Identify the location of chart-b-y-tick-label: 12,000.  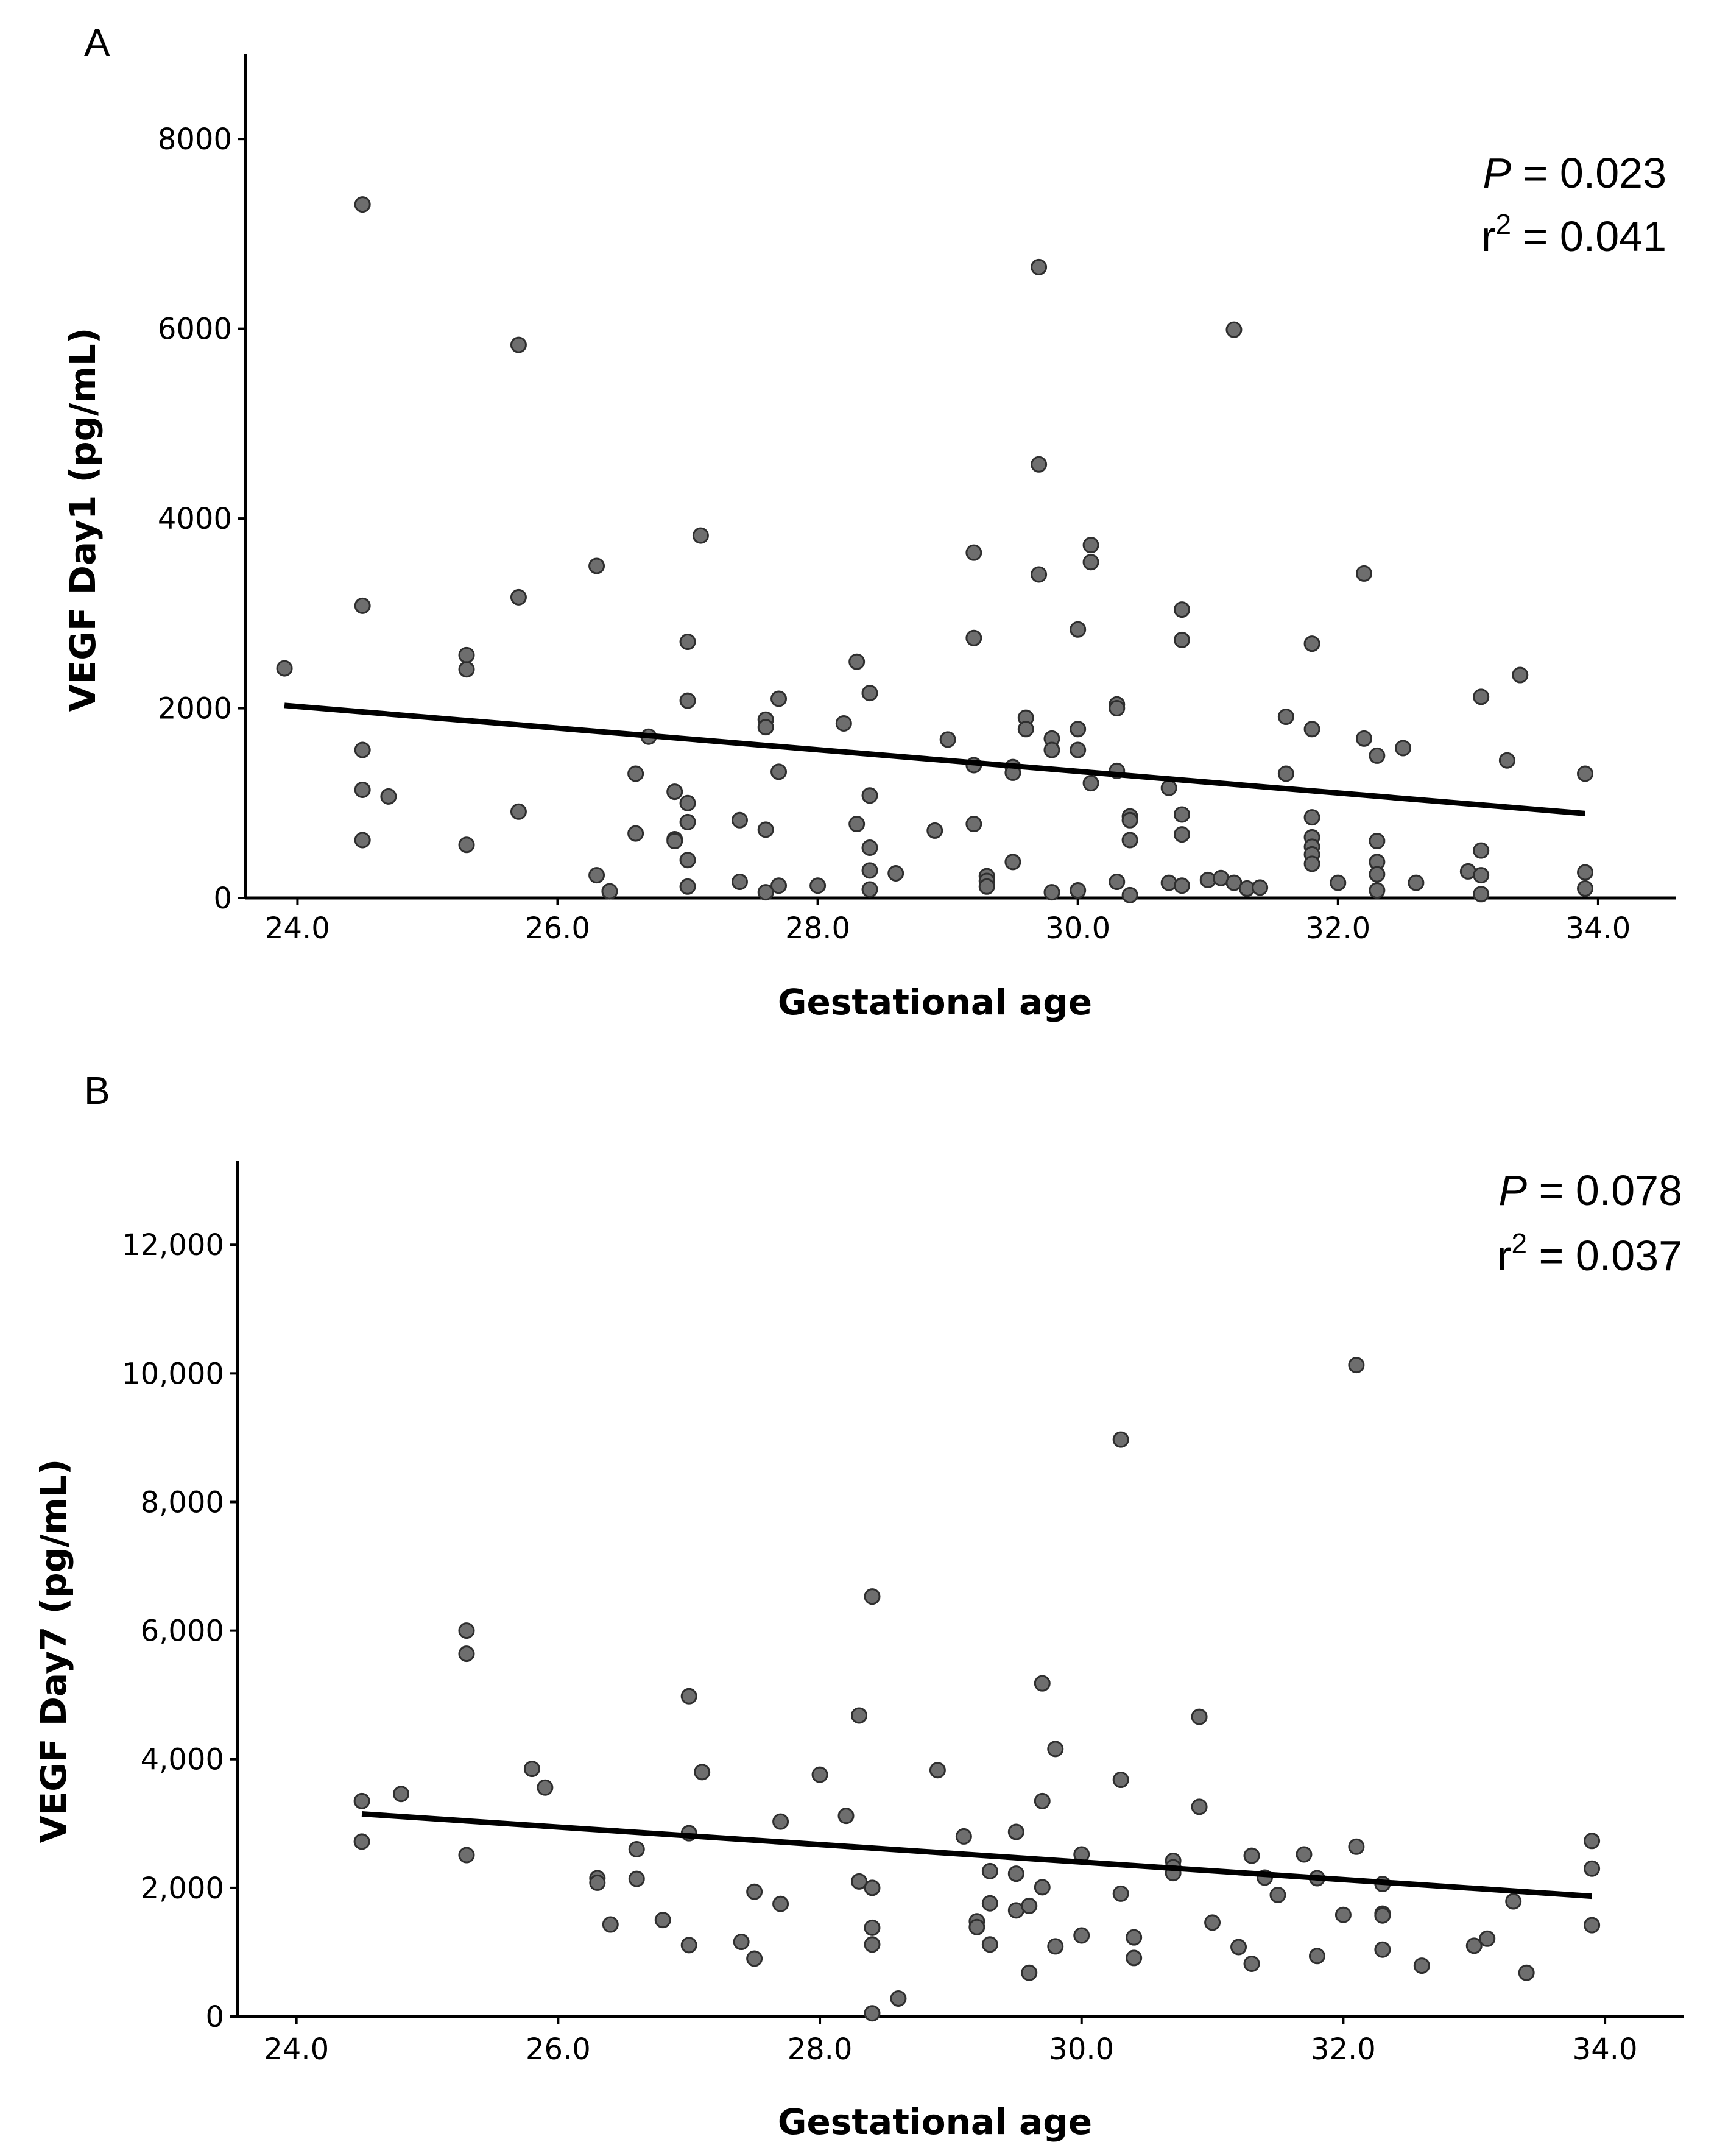
(173, 1245).